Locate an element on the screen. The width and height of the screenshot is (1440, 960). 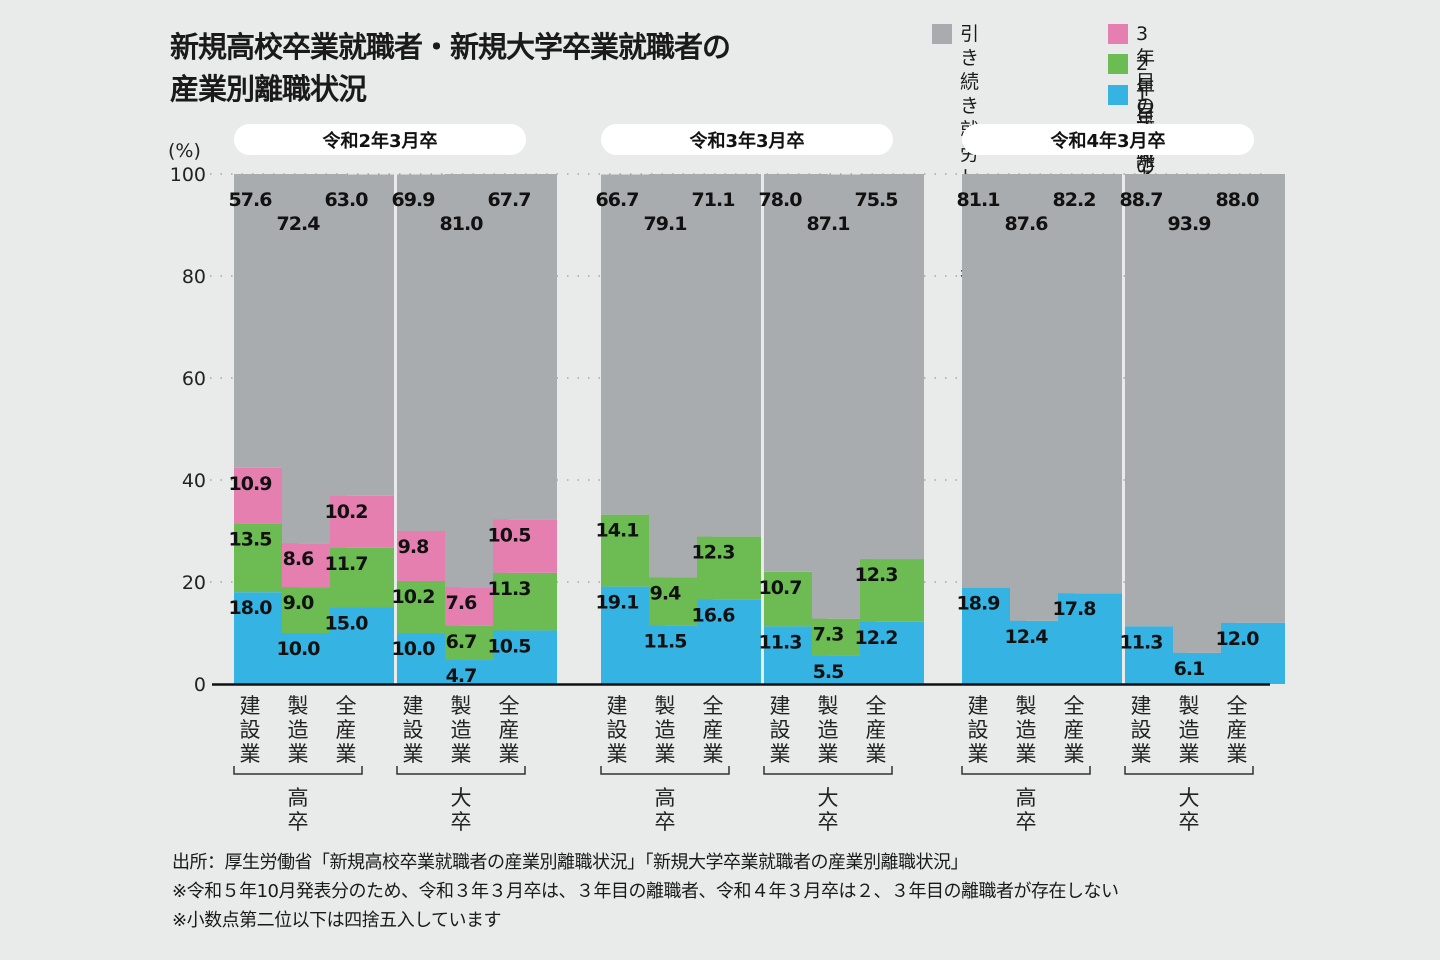
data-label-year2: 14.1 is located at coordinates (617, 531).